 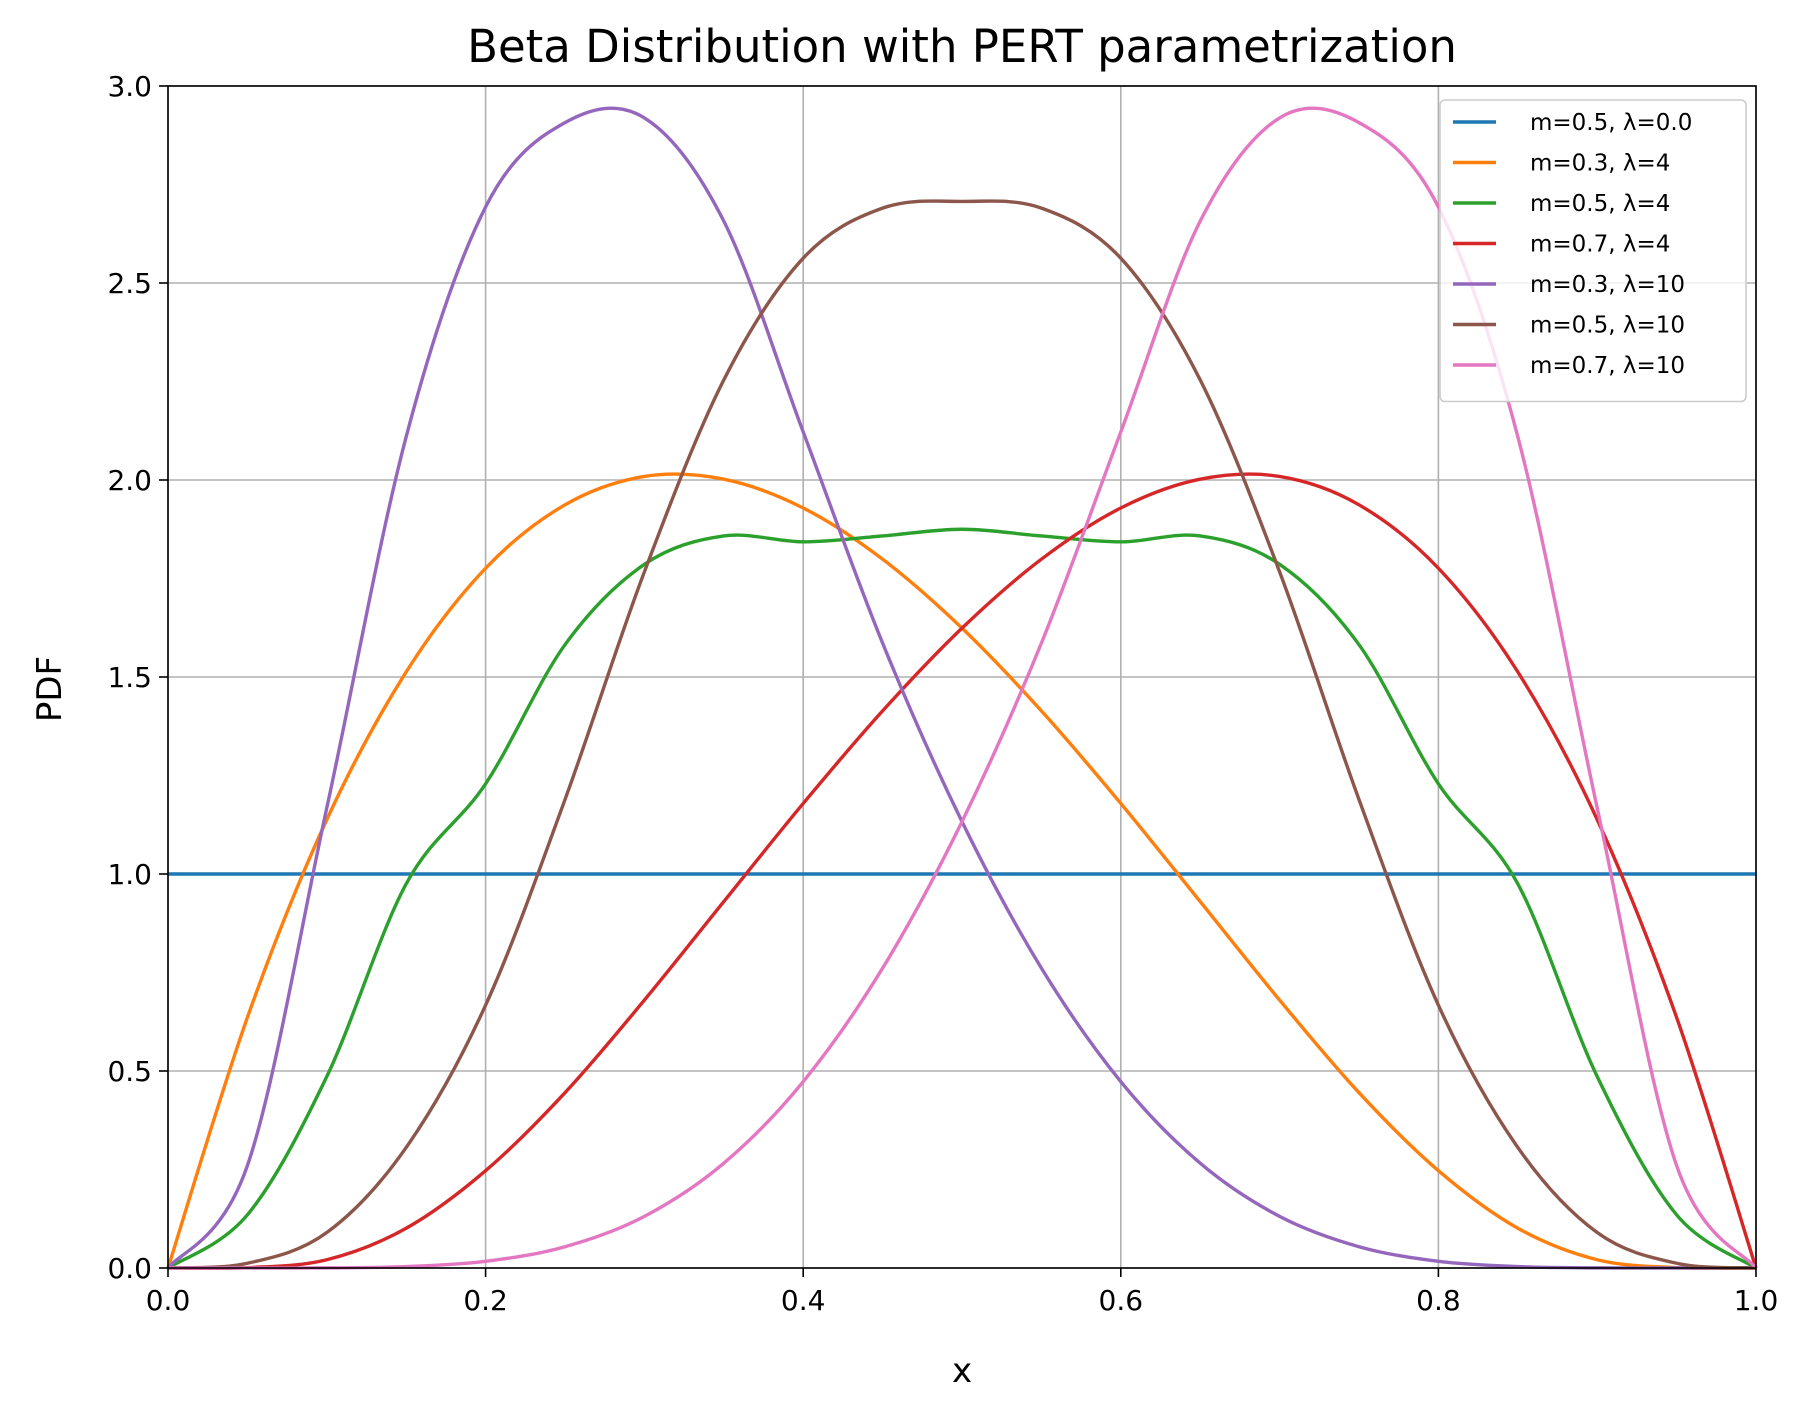 I want to click on y-axis-label: PDF, so click(x=50, y=689).